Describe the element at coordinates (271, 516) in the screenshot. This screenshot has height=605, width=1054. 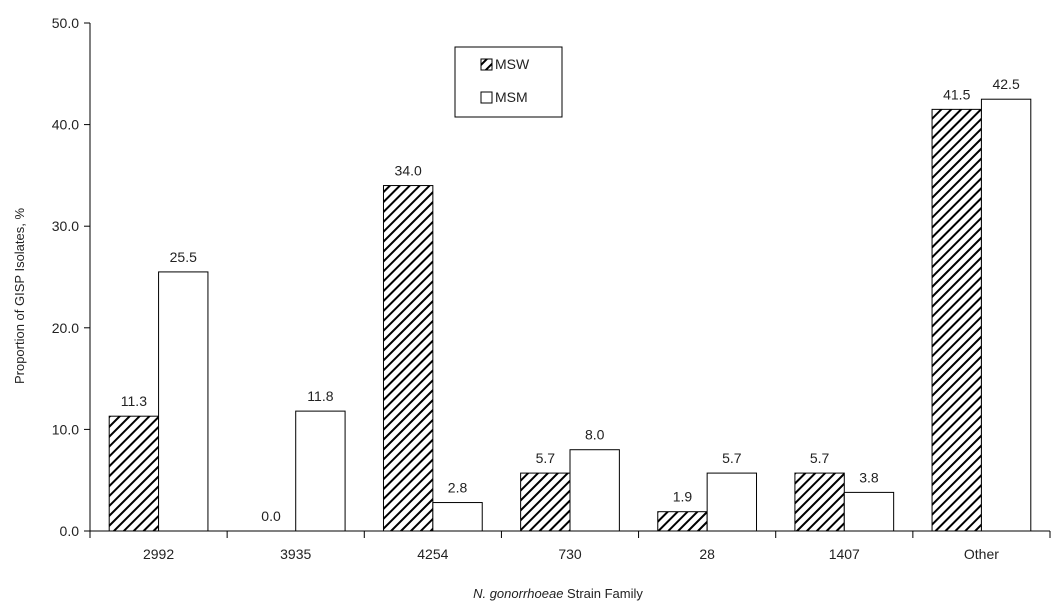
I see `data-label-msw: 0.0` at that location.